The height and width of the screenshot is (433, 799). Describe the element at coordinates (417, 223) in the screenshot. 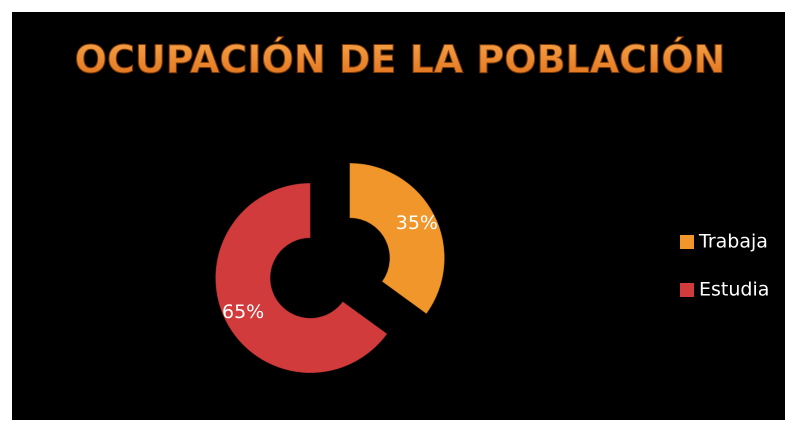

I see `data-label: 35%` at that location.